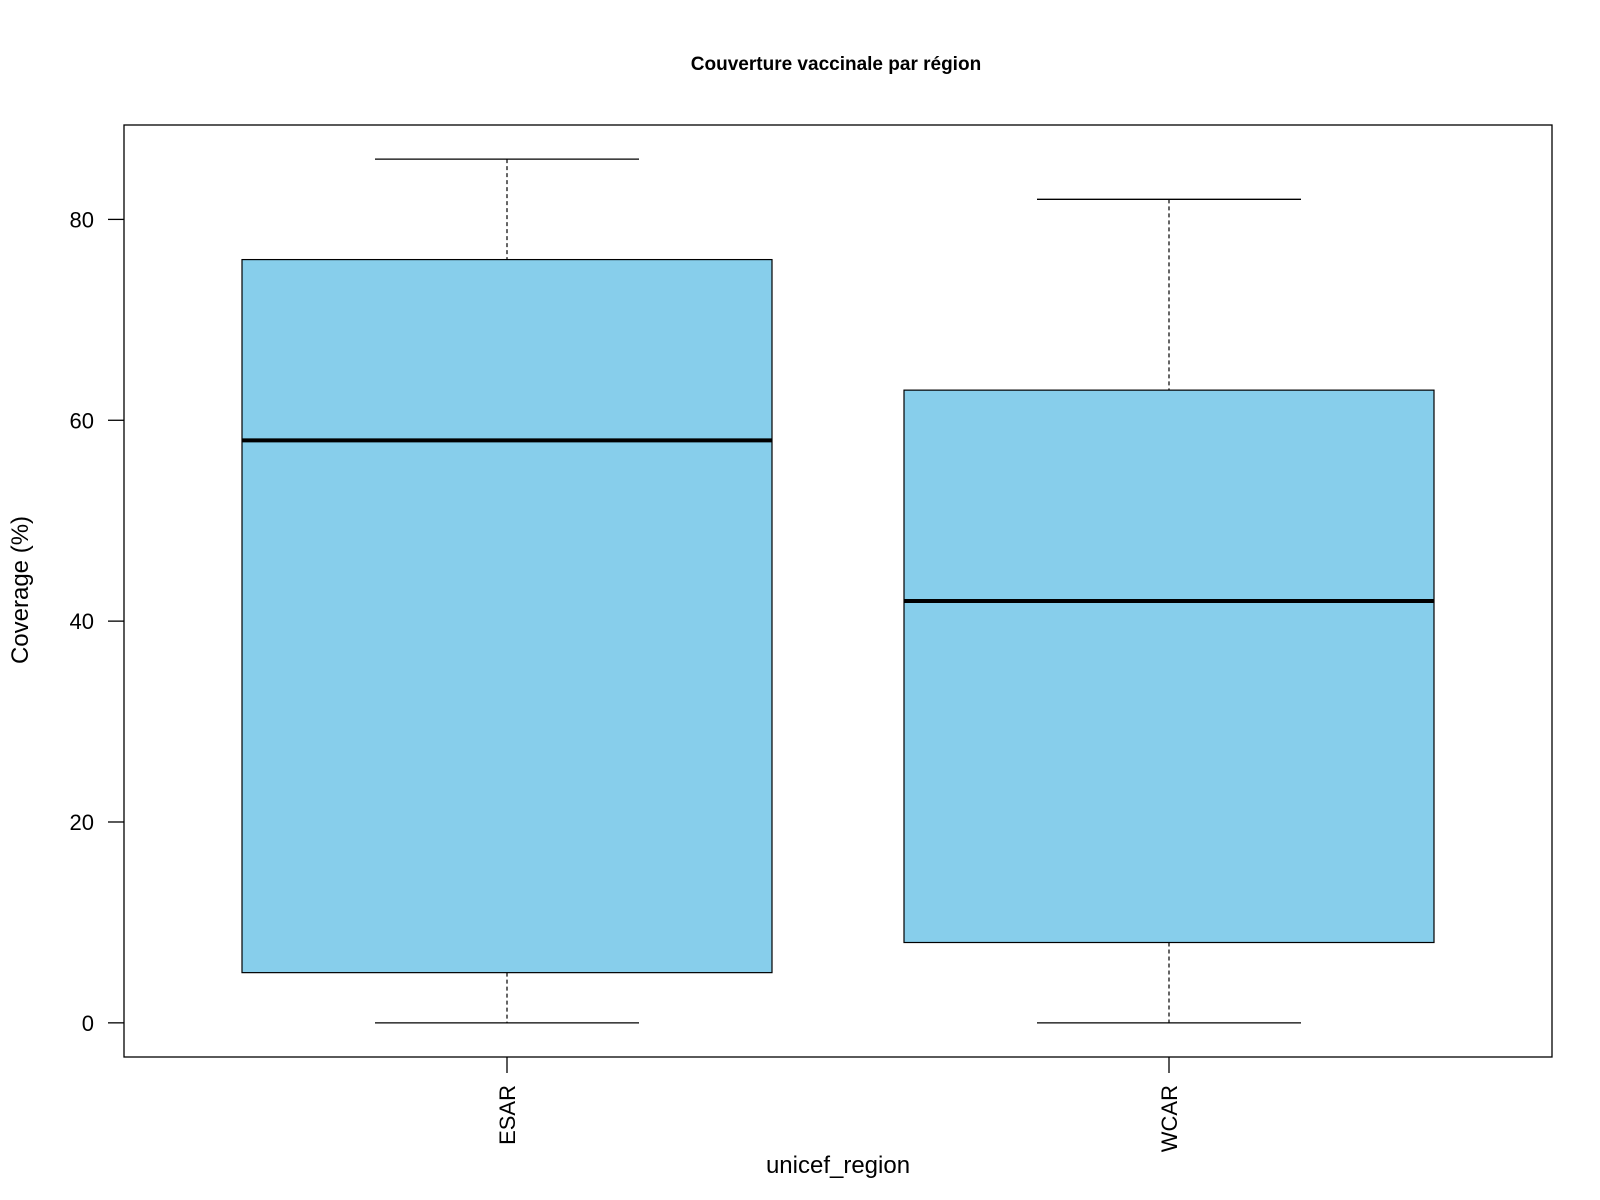 The height and width of the screenshot is (1200, 1600). What do you see at coordinates (1169, 1118) in the screenshot?
I see `x-tick-label: WCAR` at bounding box center [1169, 1118].